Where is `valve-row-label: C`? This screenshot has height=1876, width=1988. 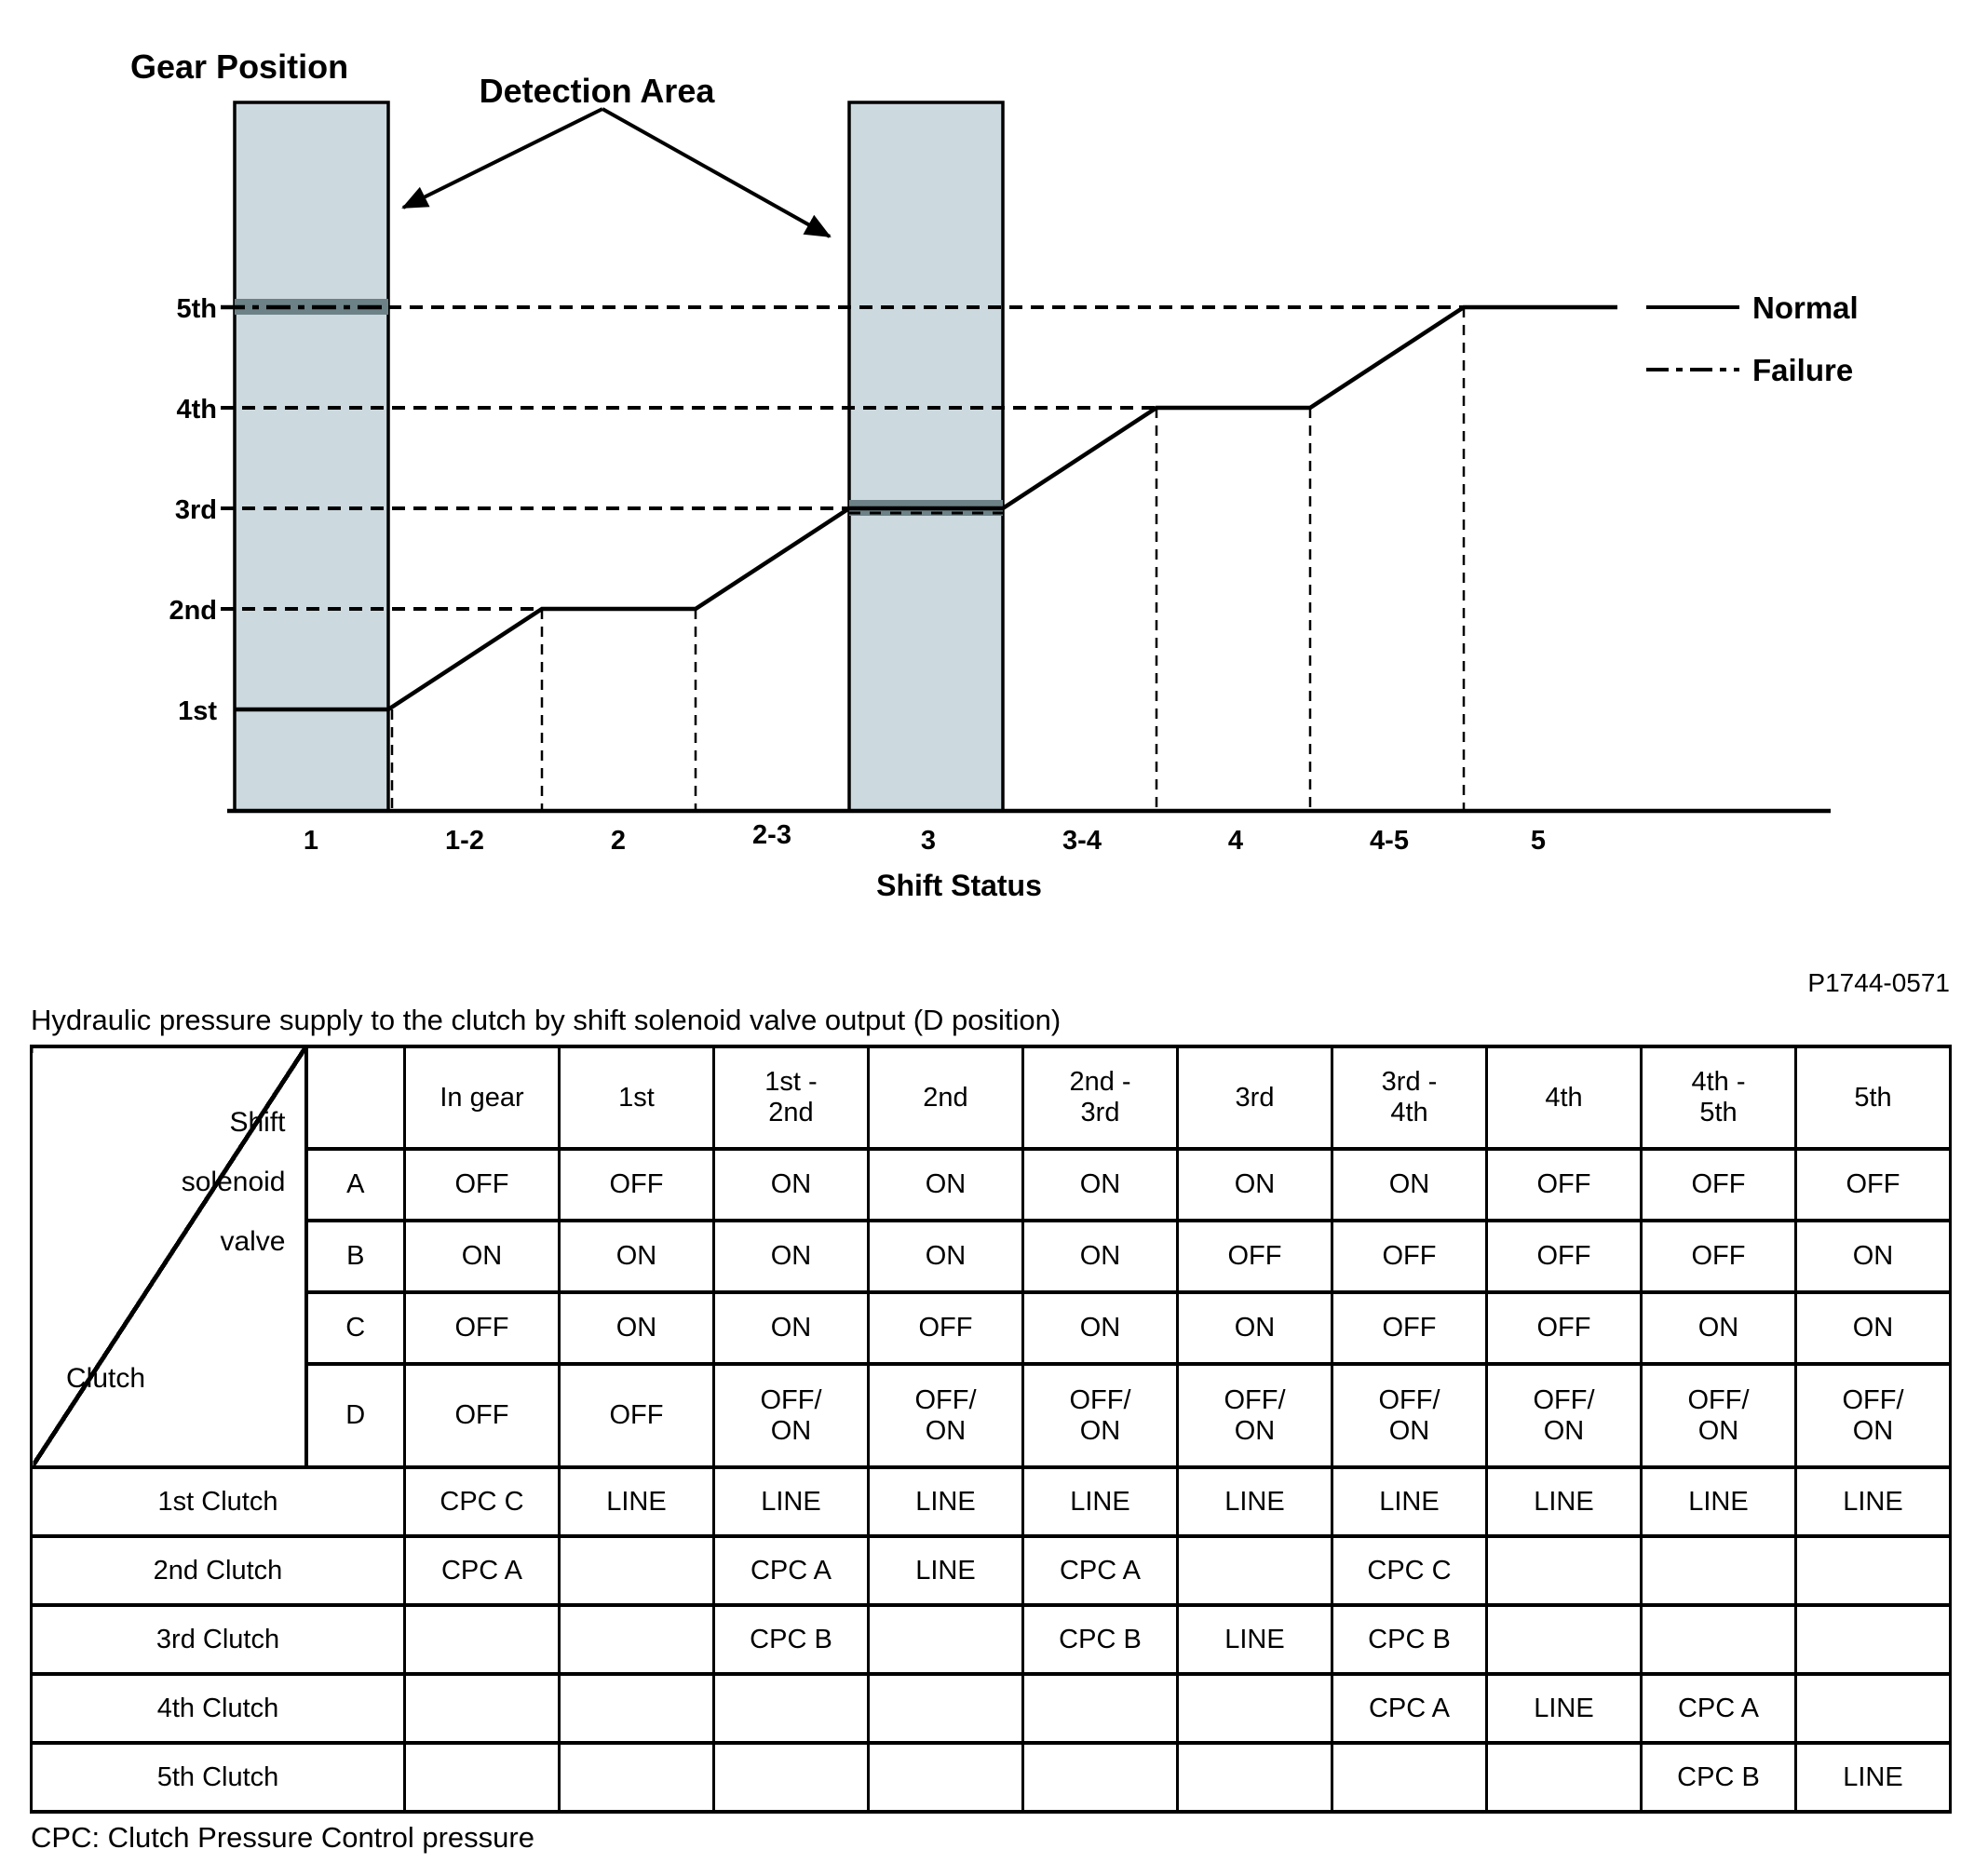
valve-row-label: C is located at coordinates (355, 1328).